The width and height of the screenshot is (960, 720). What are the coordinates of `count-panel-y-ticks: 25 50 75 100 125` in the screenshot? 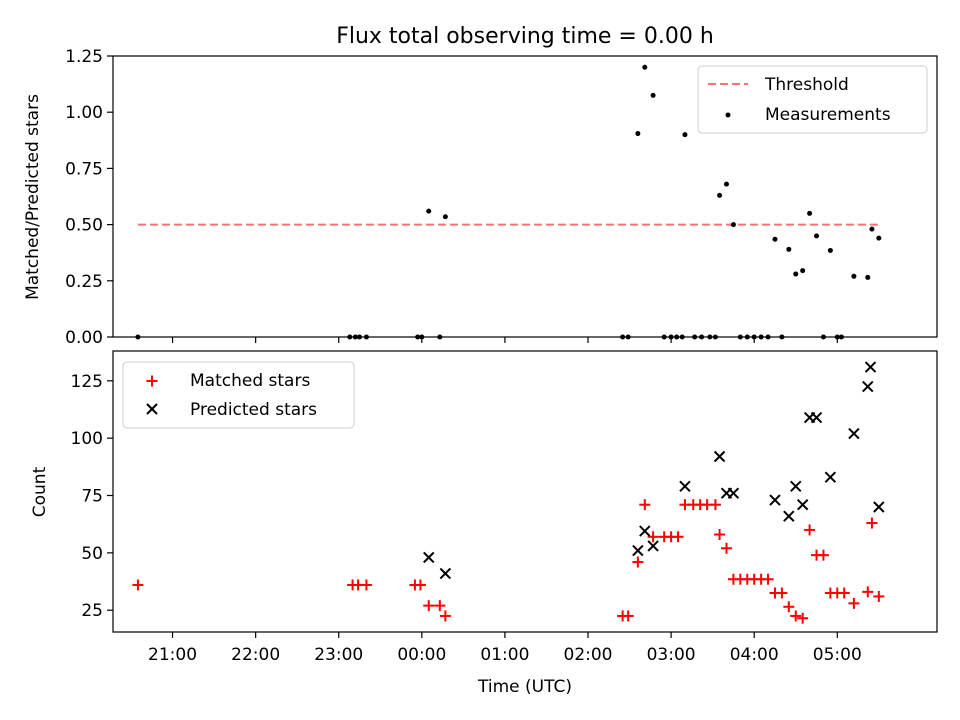 It's located at (92, 496).